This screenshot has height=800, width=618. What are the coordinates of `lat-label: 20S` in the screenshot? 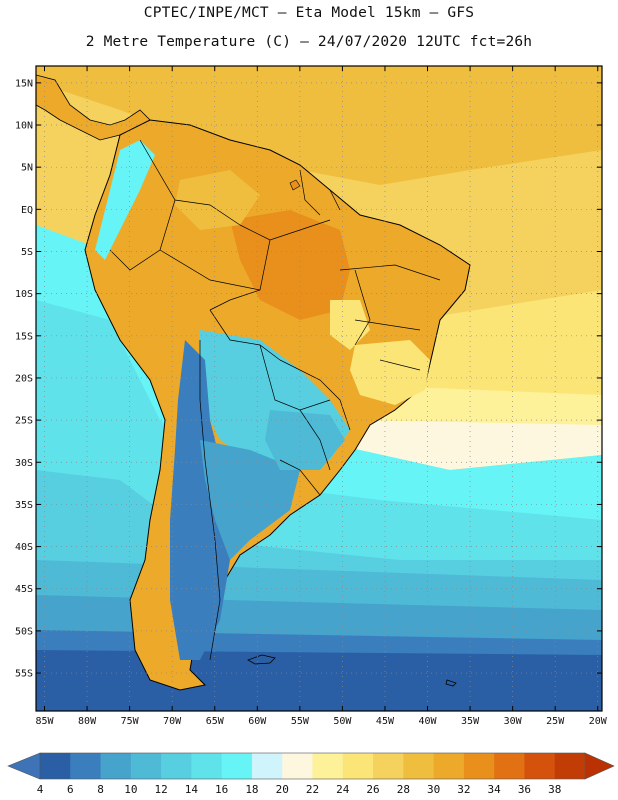 It's located at (24, 378).